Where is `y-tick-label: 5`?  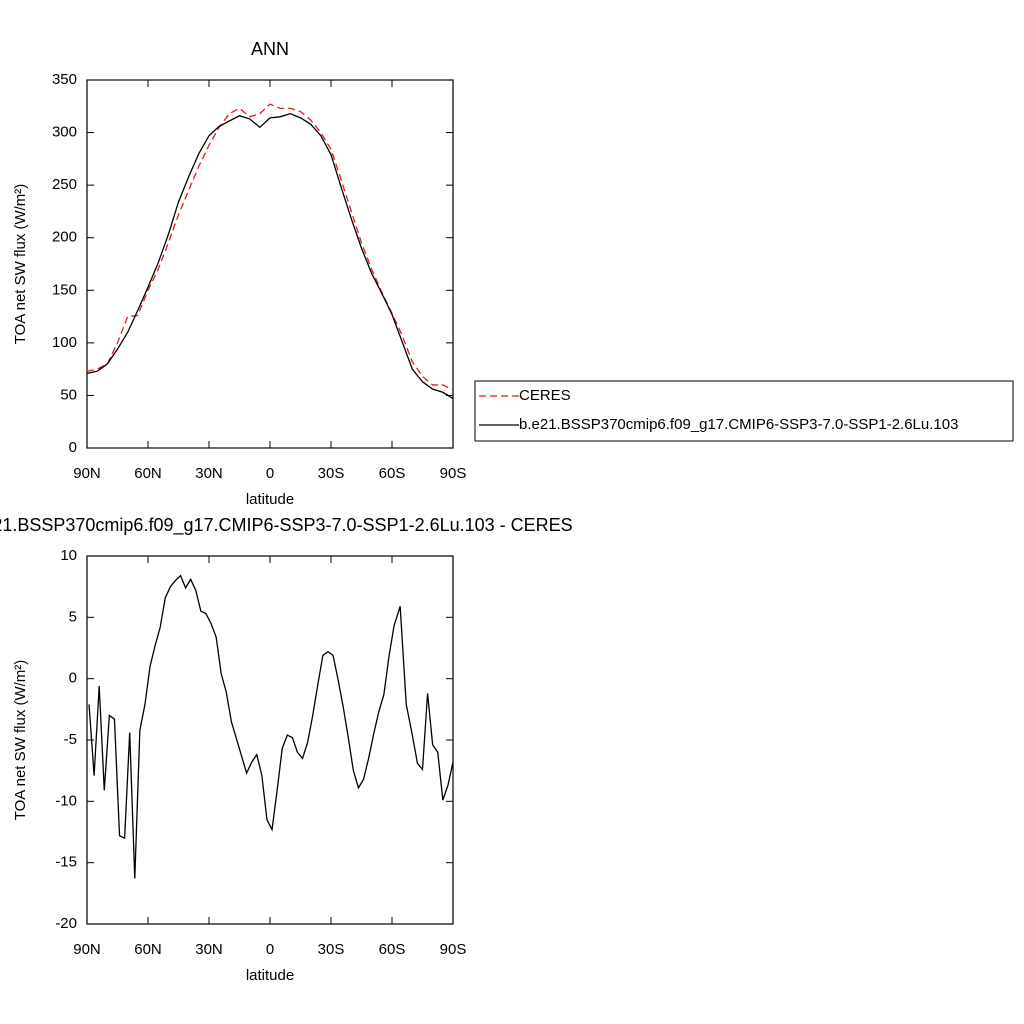 y-tick-label: 5 is located at coordinates (73, 616).